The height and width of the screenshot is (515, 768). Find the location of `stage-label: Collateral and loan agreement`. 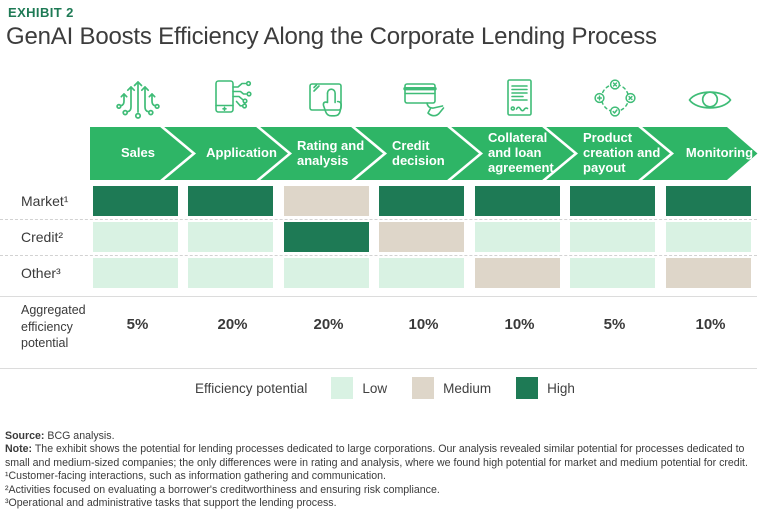

stage-label: Collateral and loan agreement is located at coordinates (528, 153).